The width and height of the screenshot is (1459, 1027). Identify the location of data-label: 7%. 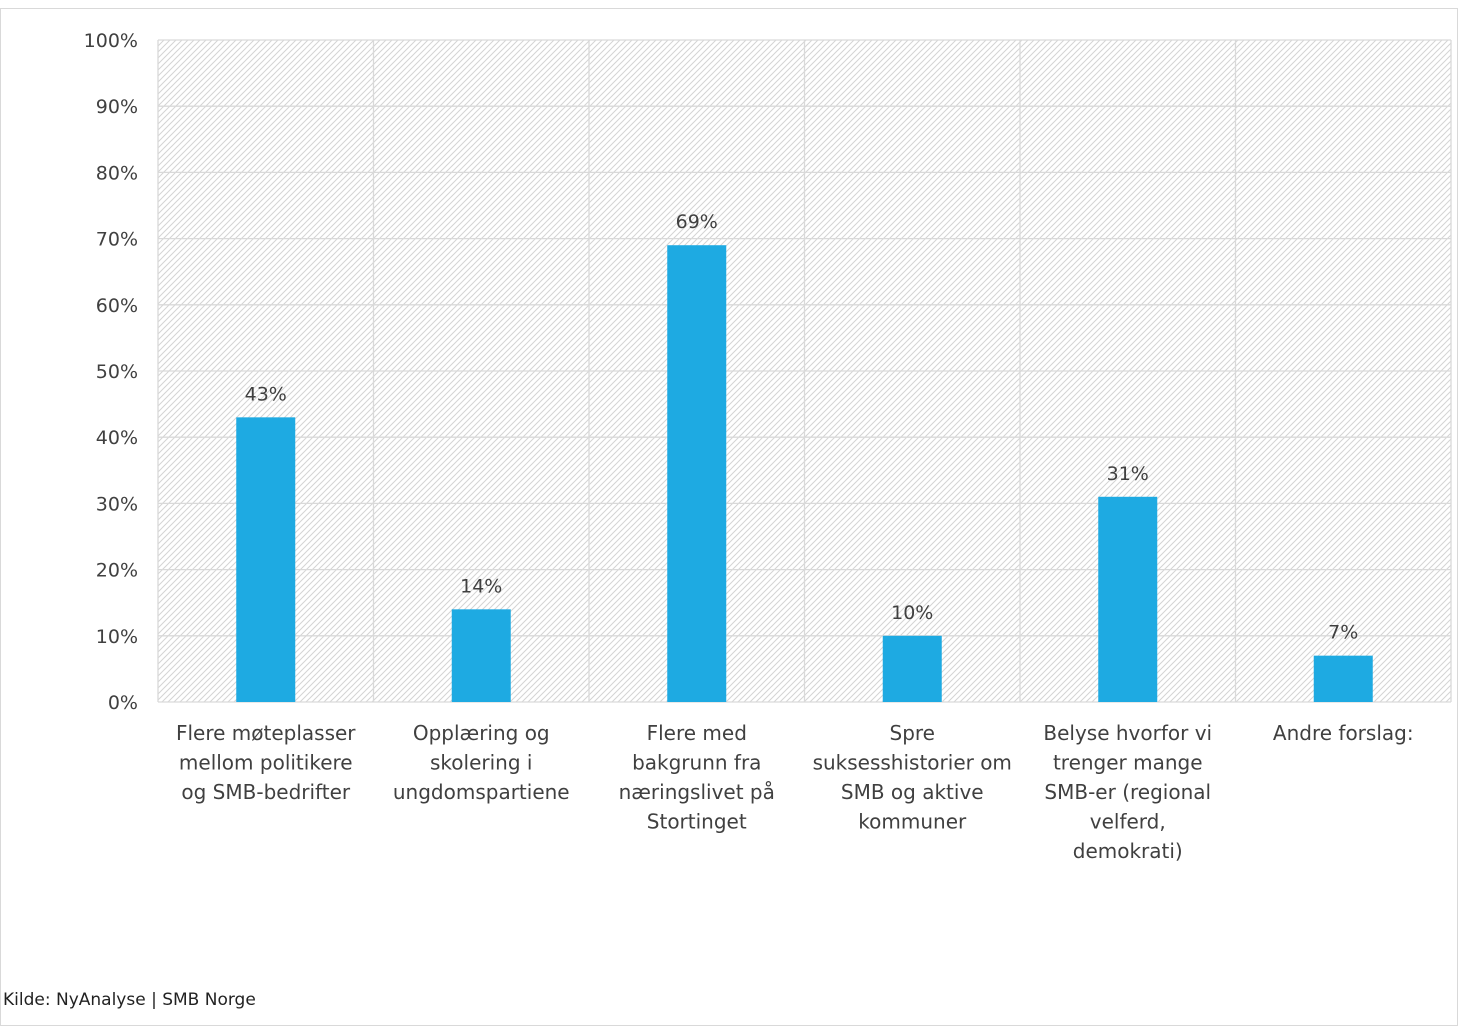
(1343, 633).